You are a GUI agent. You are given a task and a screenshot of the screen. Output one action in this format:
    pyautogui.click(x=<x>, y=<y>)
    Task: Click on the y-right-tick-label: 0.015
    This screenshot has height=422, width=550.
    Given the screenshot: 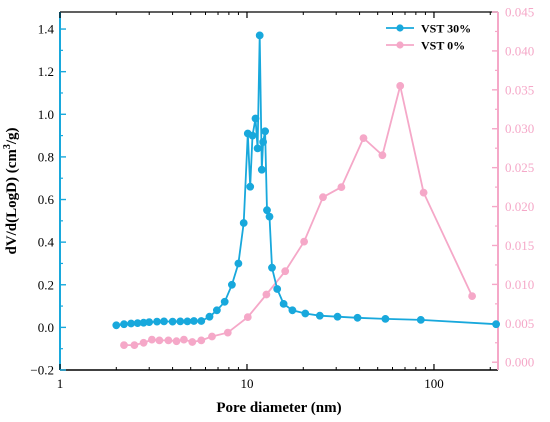 What is the action you would take?
    pyautogui.click(x=519, y=245)
    